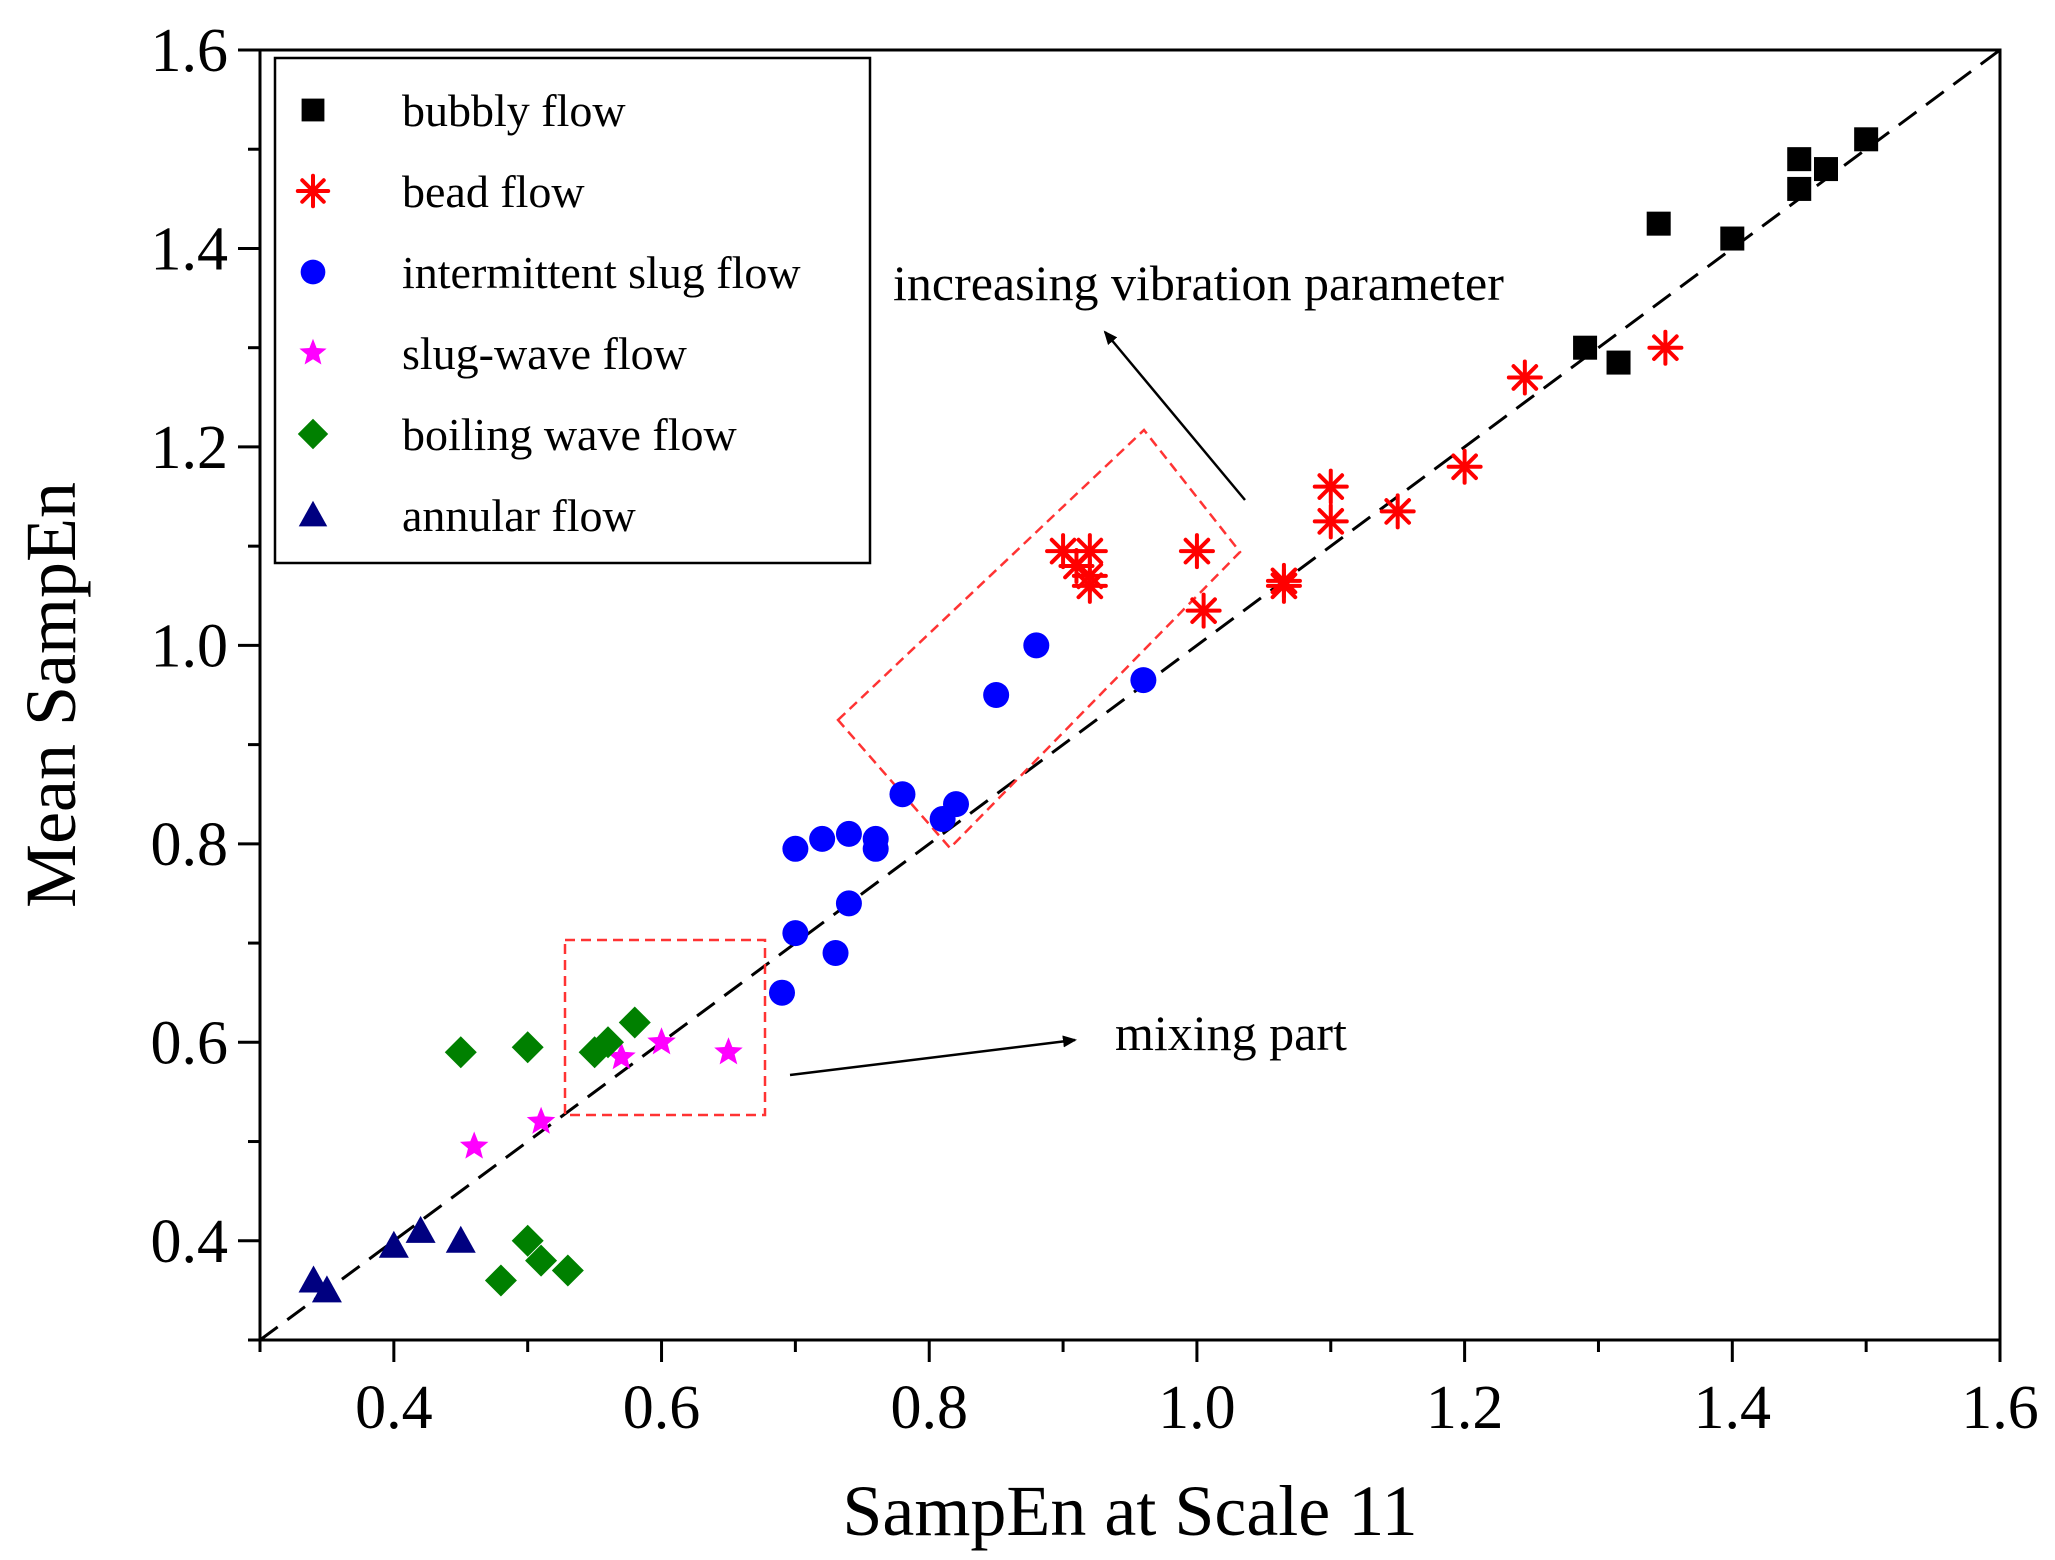 The image size is (2055, 1560). I want to click on x-tick-label: 1.4, so click(1733, 1408).